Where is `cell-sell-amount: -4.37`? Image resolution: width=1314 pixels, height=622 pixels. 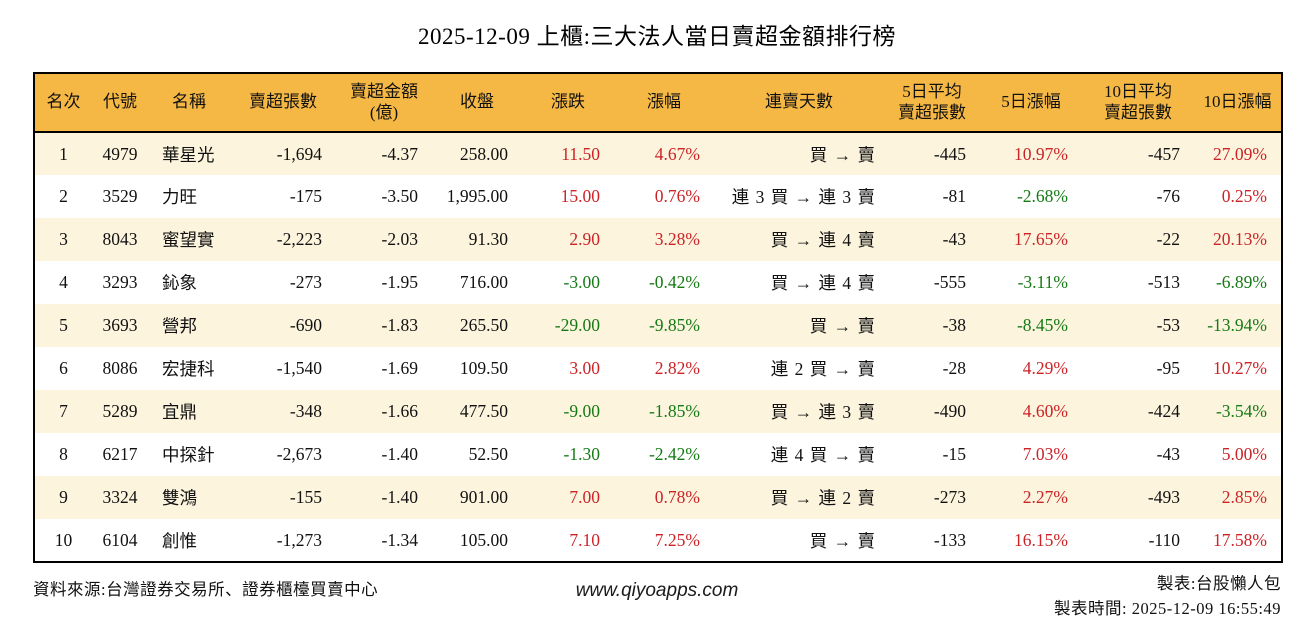
cell-sell-amount: -4.37 is located at coordinates (399, 153).